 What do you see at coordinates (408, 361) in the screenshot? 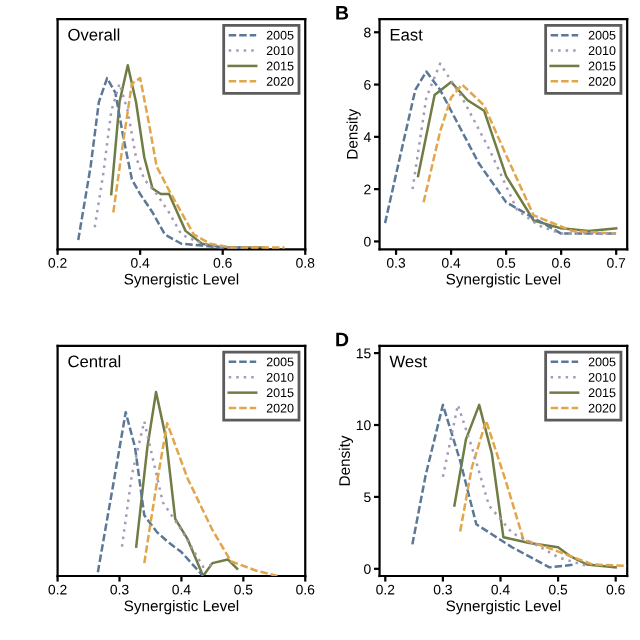
I see `chart-title: West` at bounding box center [408, 361].